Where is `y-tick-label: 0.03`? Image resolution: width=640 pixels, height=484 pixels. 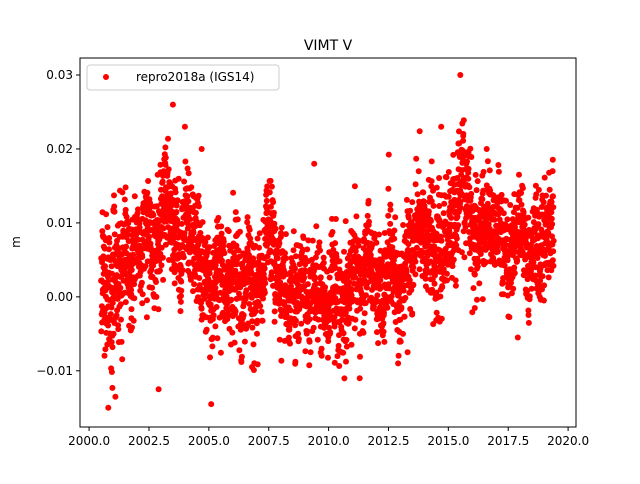
y-tick-label: 0.03 is located at coordinates (59, 75).